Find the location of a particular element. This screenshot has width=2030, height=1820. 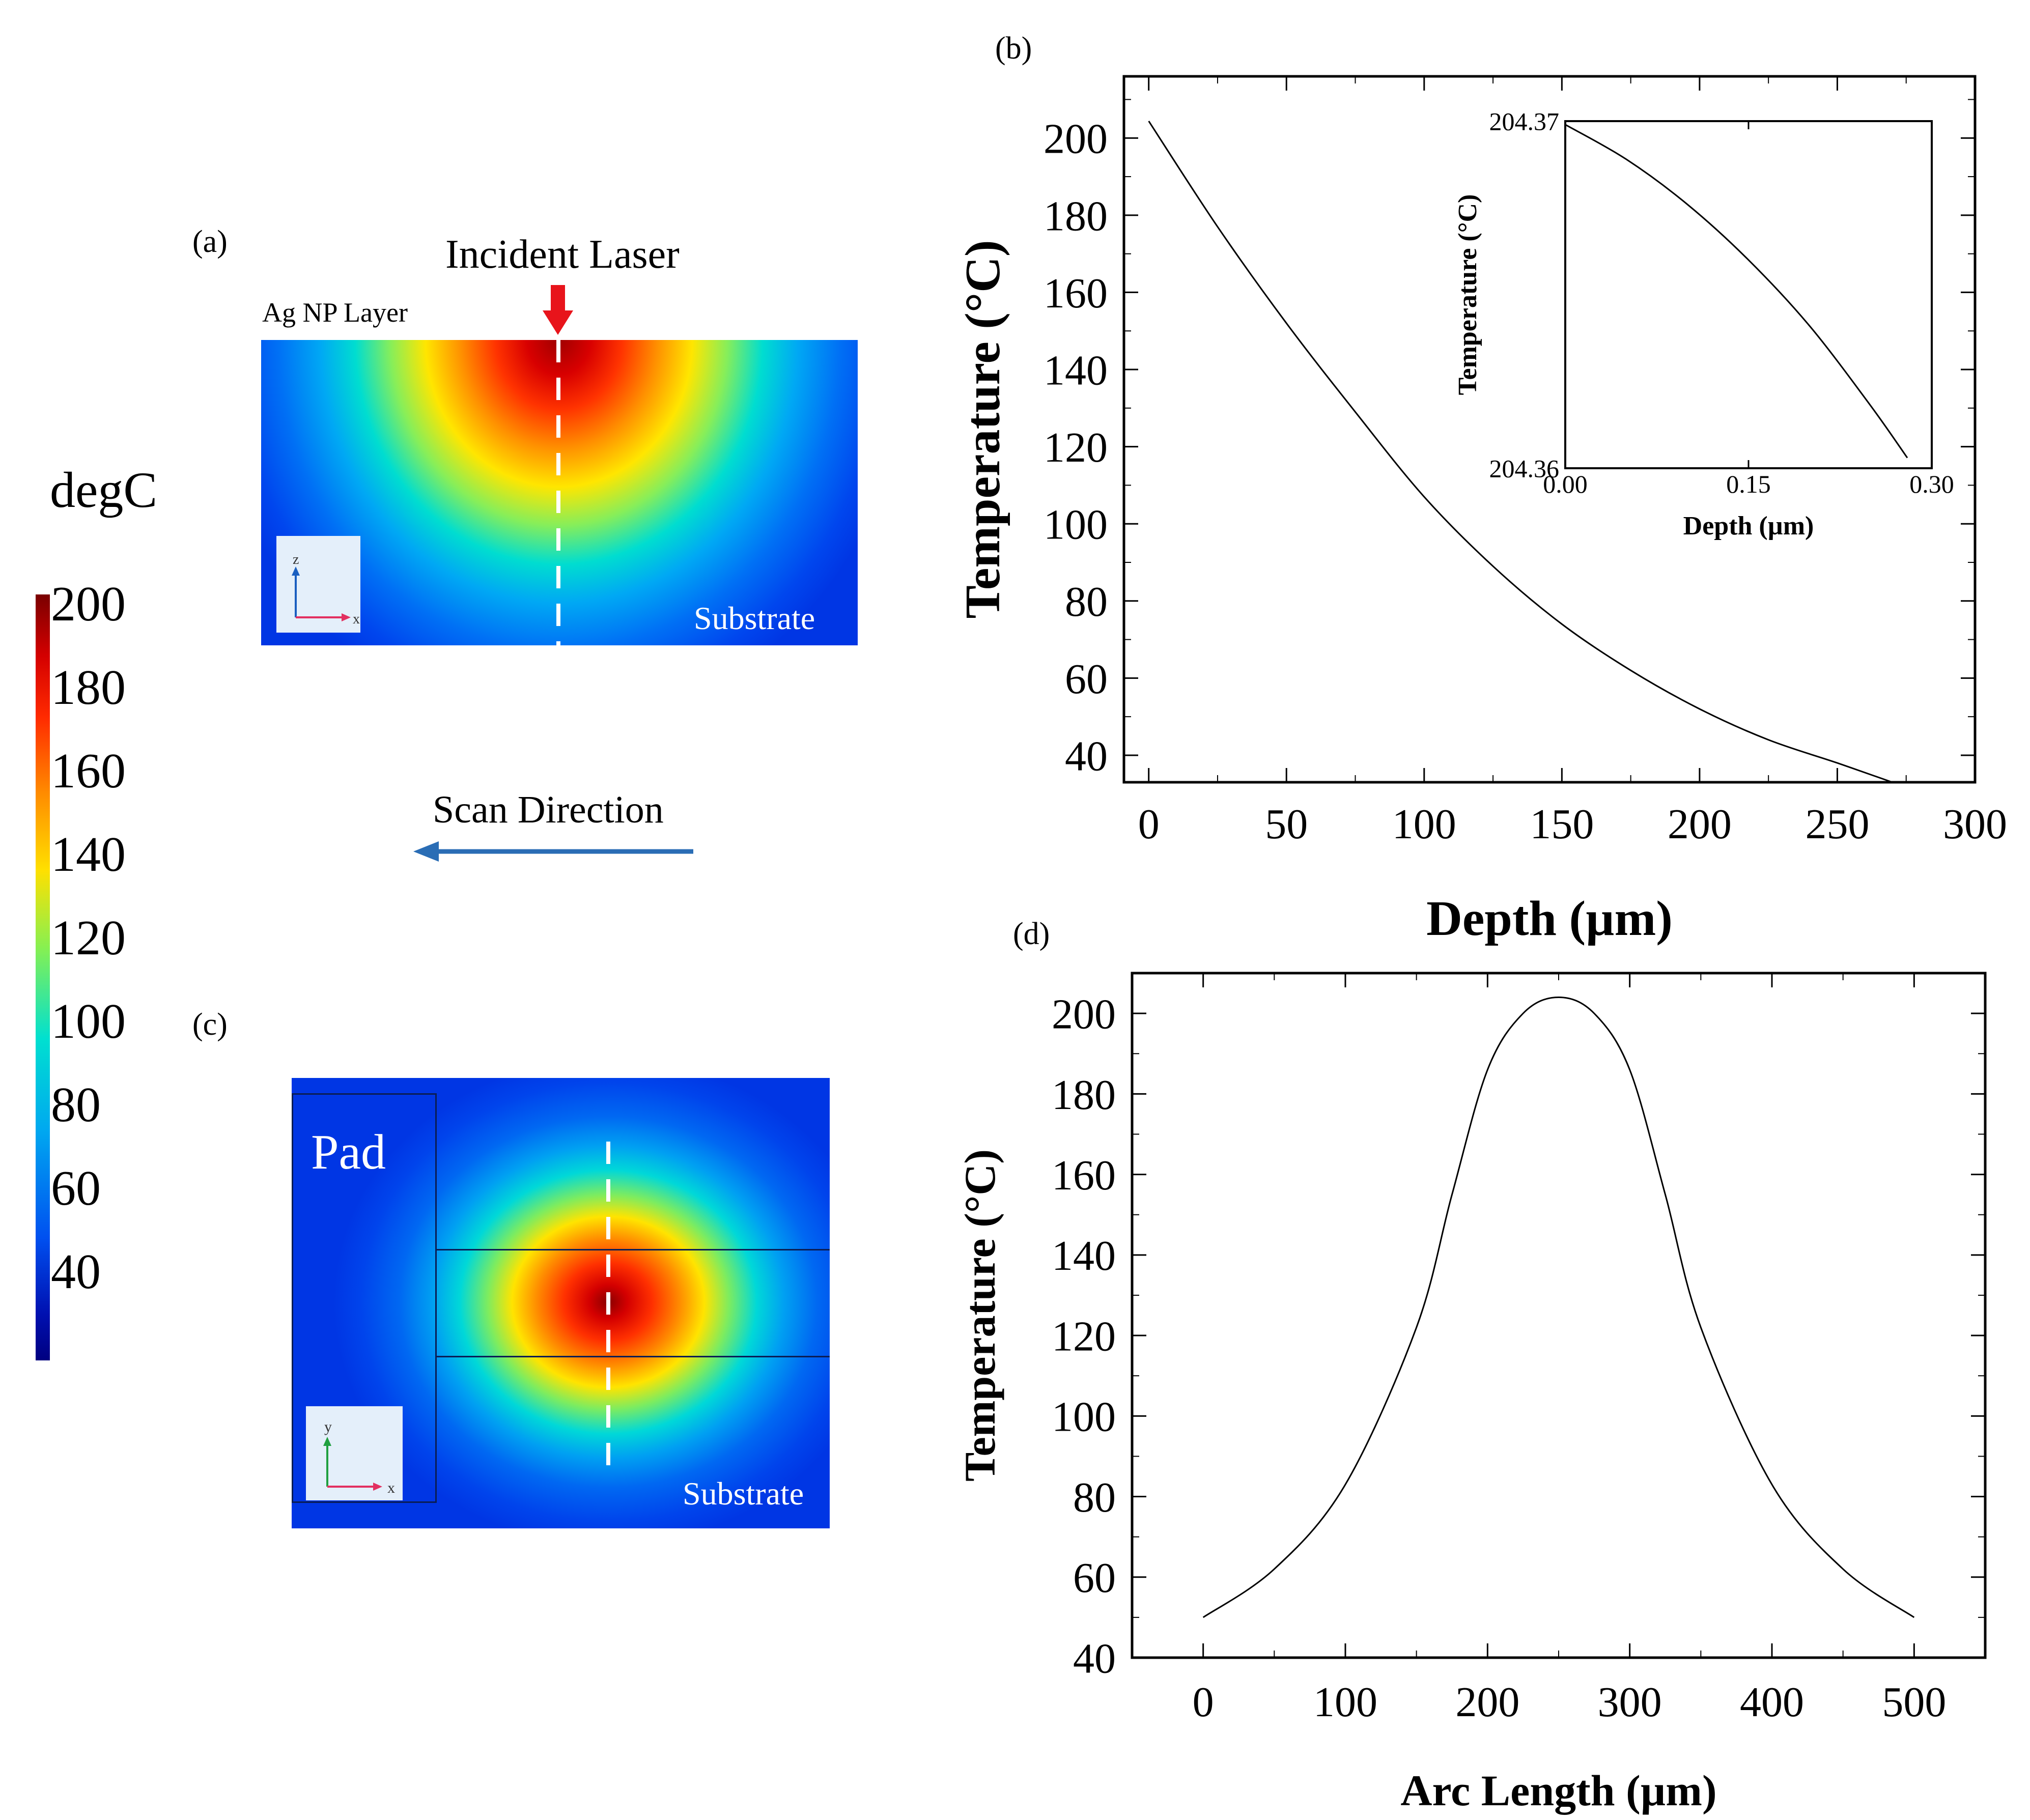

axis-x-label: x is located at coordinates (356, 619).